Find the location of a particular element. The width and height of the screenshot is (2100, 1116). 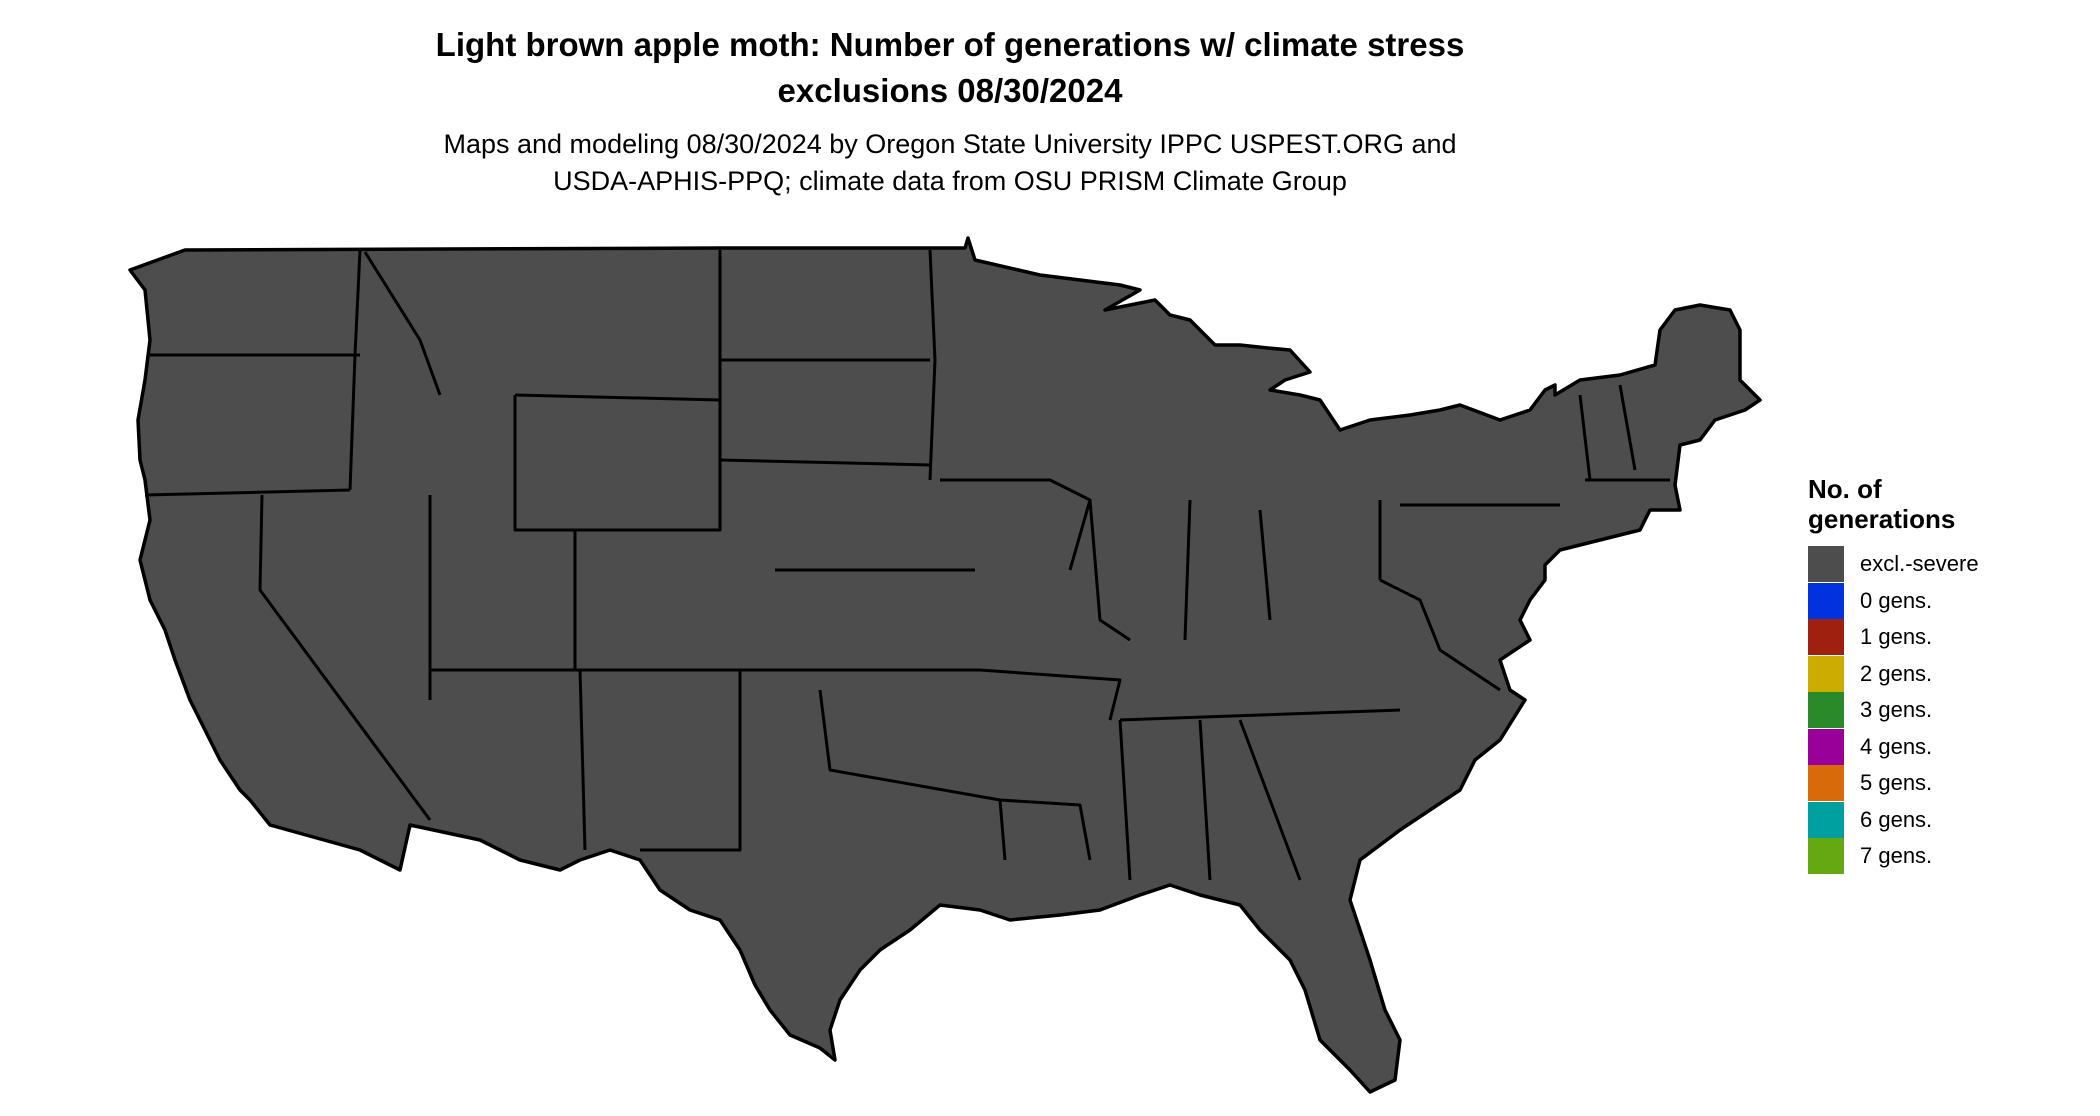

border-ia-mo is located at coordinates (1016, 524).